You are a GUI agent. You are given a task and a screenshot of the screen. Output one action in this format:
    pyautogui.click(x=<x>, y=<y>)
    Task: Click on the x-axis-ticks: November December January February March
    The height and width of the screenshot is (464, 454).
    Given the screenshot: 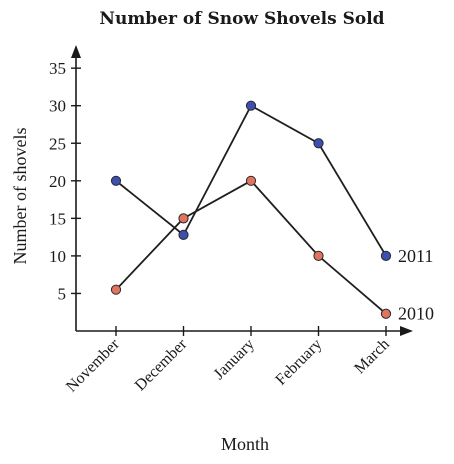 What is the action you would take?
    pyautogui.click(x=228, y=361)
    